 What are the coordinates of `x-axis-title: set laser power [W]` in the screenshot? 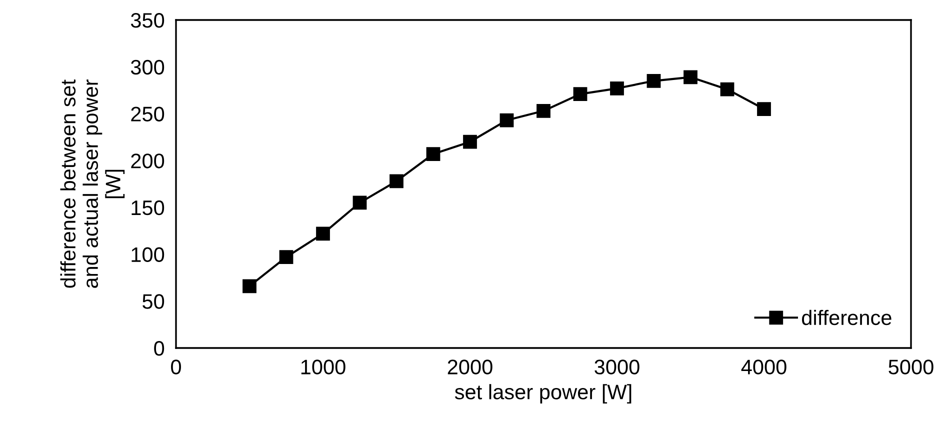 It's located at (543, 394).